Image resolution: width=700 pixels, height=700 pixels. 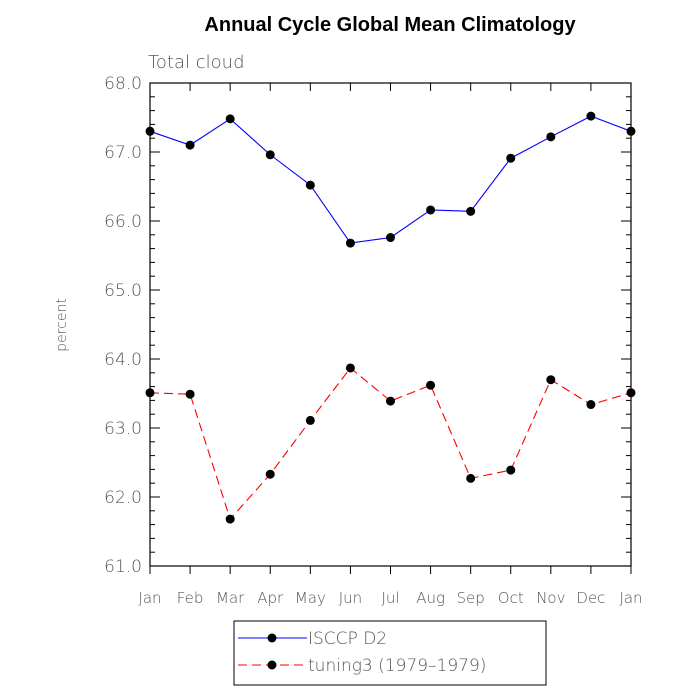 I want to click on x-tick-label: Feb, so click(x=190, y=598).